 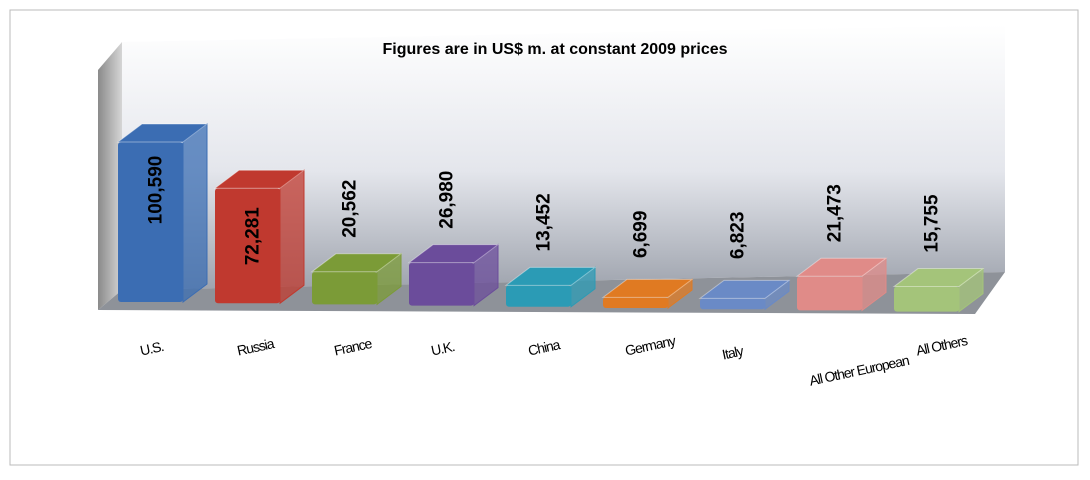 I want to click on value-label: 15,755, so click(x=932, y=223).